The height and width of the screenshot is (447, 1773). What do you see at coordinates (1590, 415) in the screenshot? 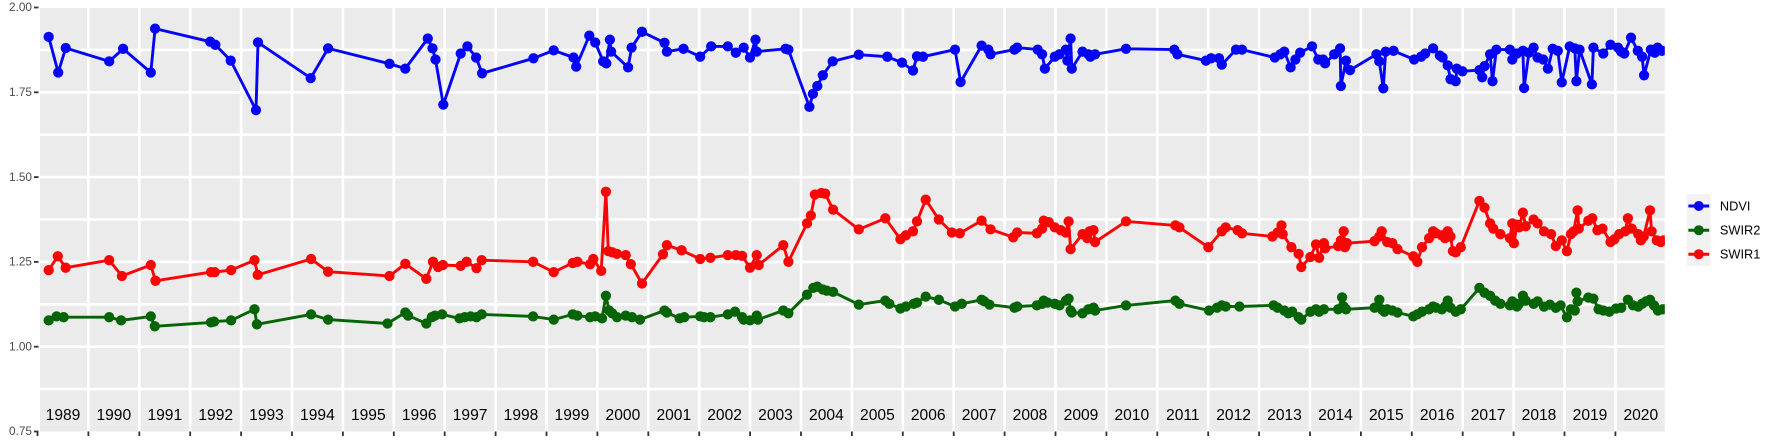
I see `svg-text: 2019` at bounding box center [1590, 415].